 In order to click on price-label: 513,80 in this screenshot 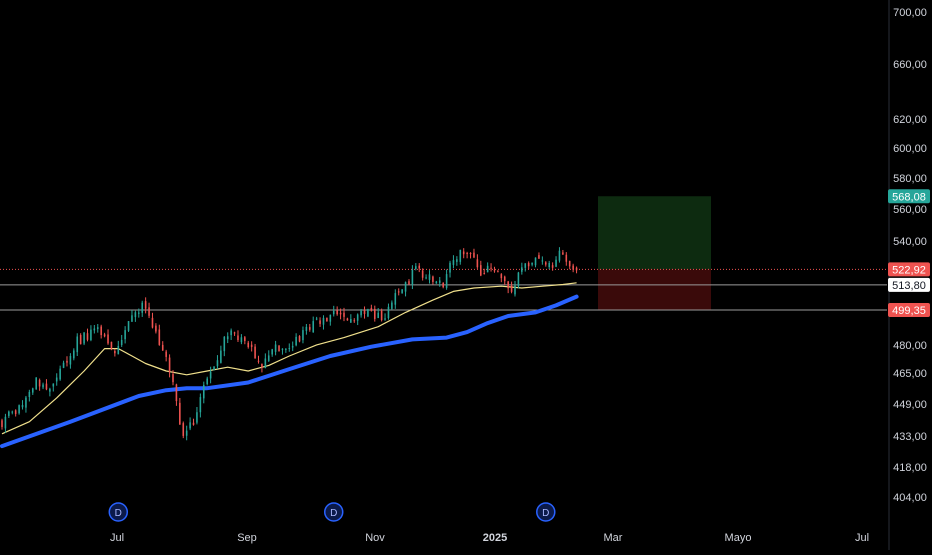, I will do `click(909, 286)`.